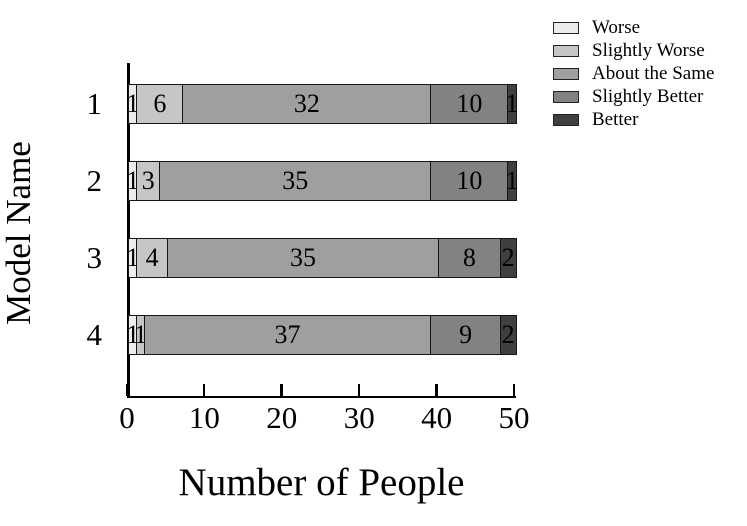  What do you see at coordinates (648, 50) in the screenshot?
I see `legend-label: Slightly Worse` at bounding box center [648, 50].